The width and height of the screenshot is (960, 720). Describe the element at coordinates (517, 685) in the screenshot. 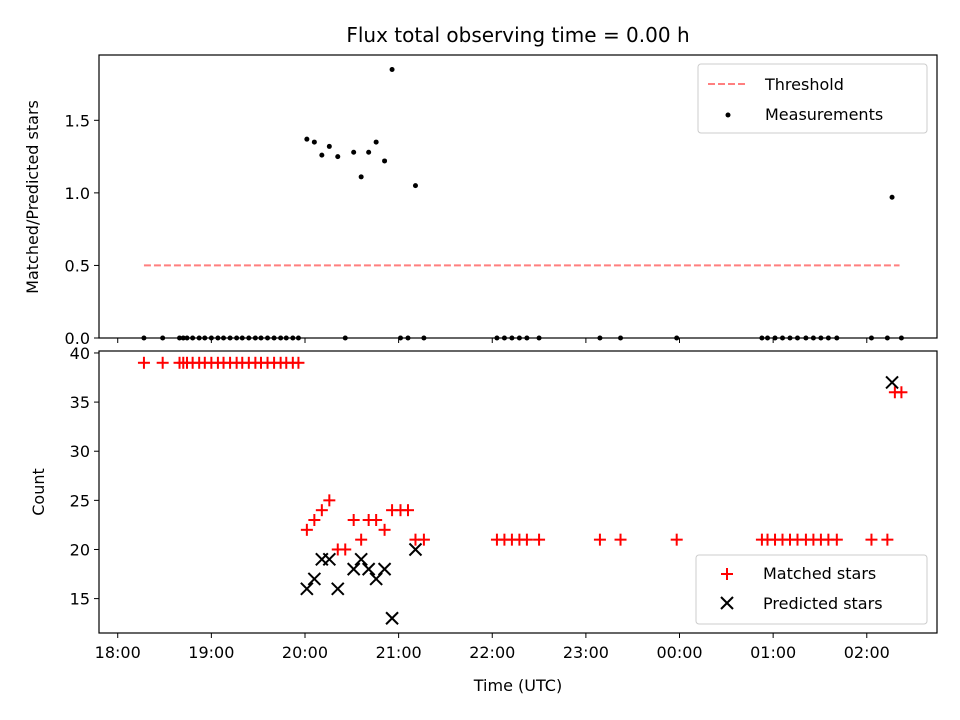

I see `bottom-x-axis-label: Time (UTC)` at that location.